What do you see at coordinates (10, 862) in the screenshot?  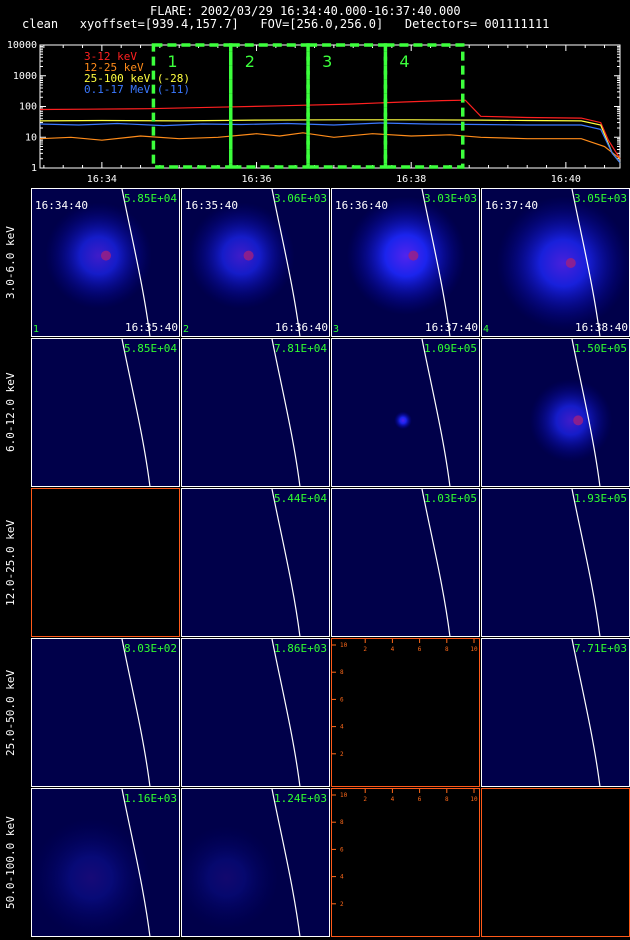 I see `energy-band-label: 50.0-100.0 keV` at bounding box center [10, 862].